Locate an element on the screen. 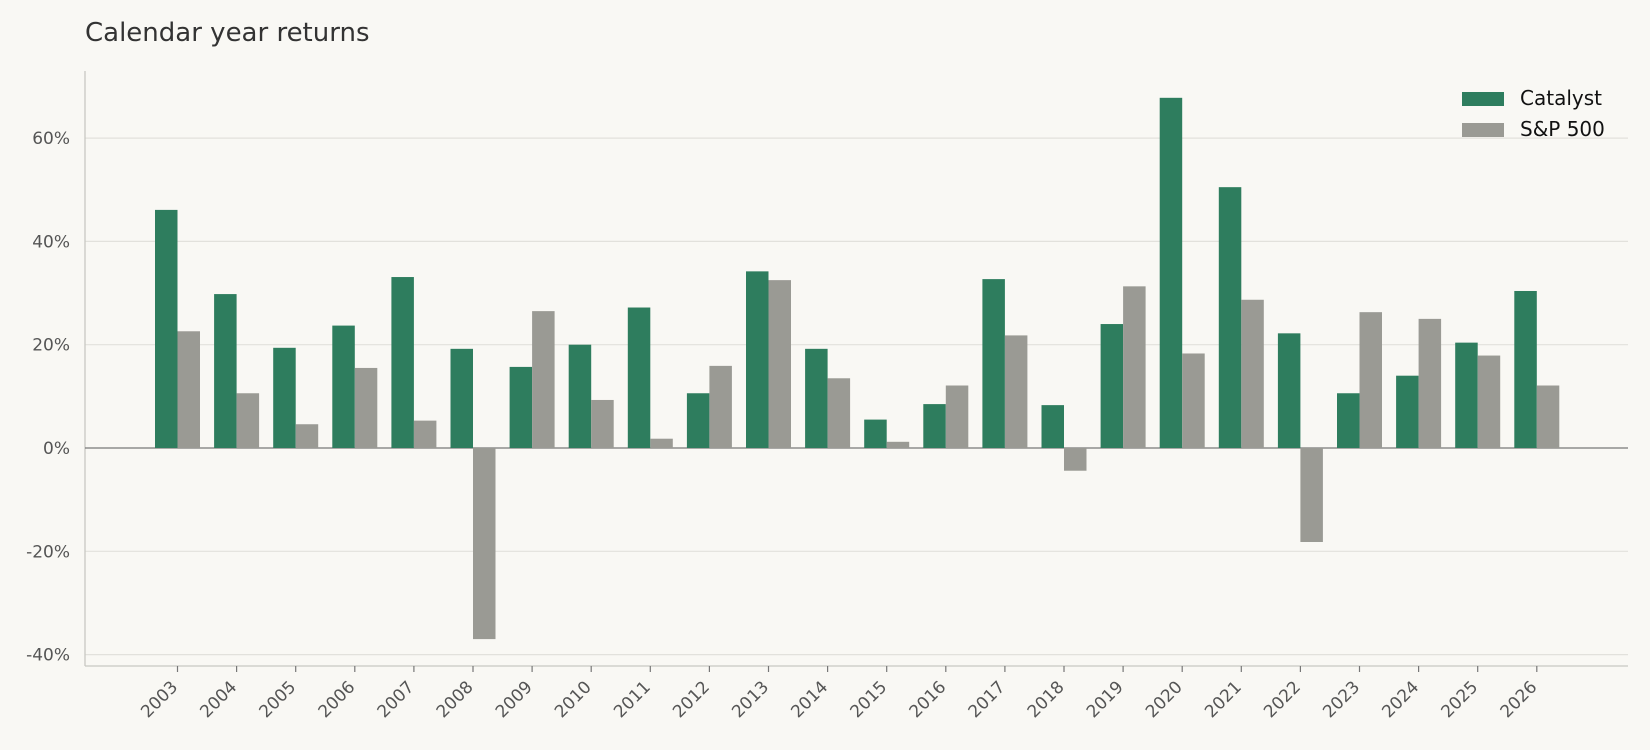 The width and height of the screenshot is (1650, 750). legend-label: Catalyst is located at coordinates (1561, 98).